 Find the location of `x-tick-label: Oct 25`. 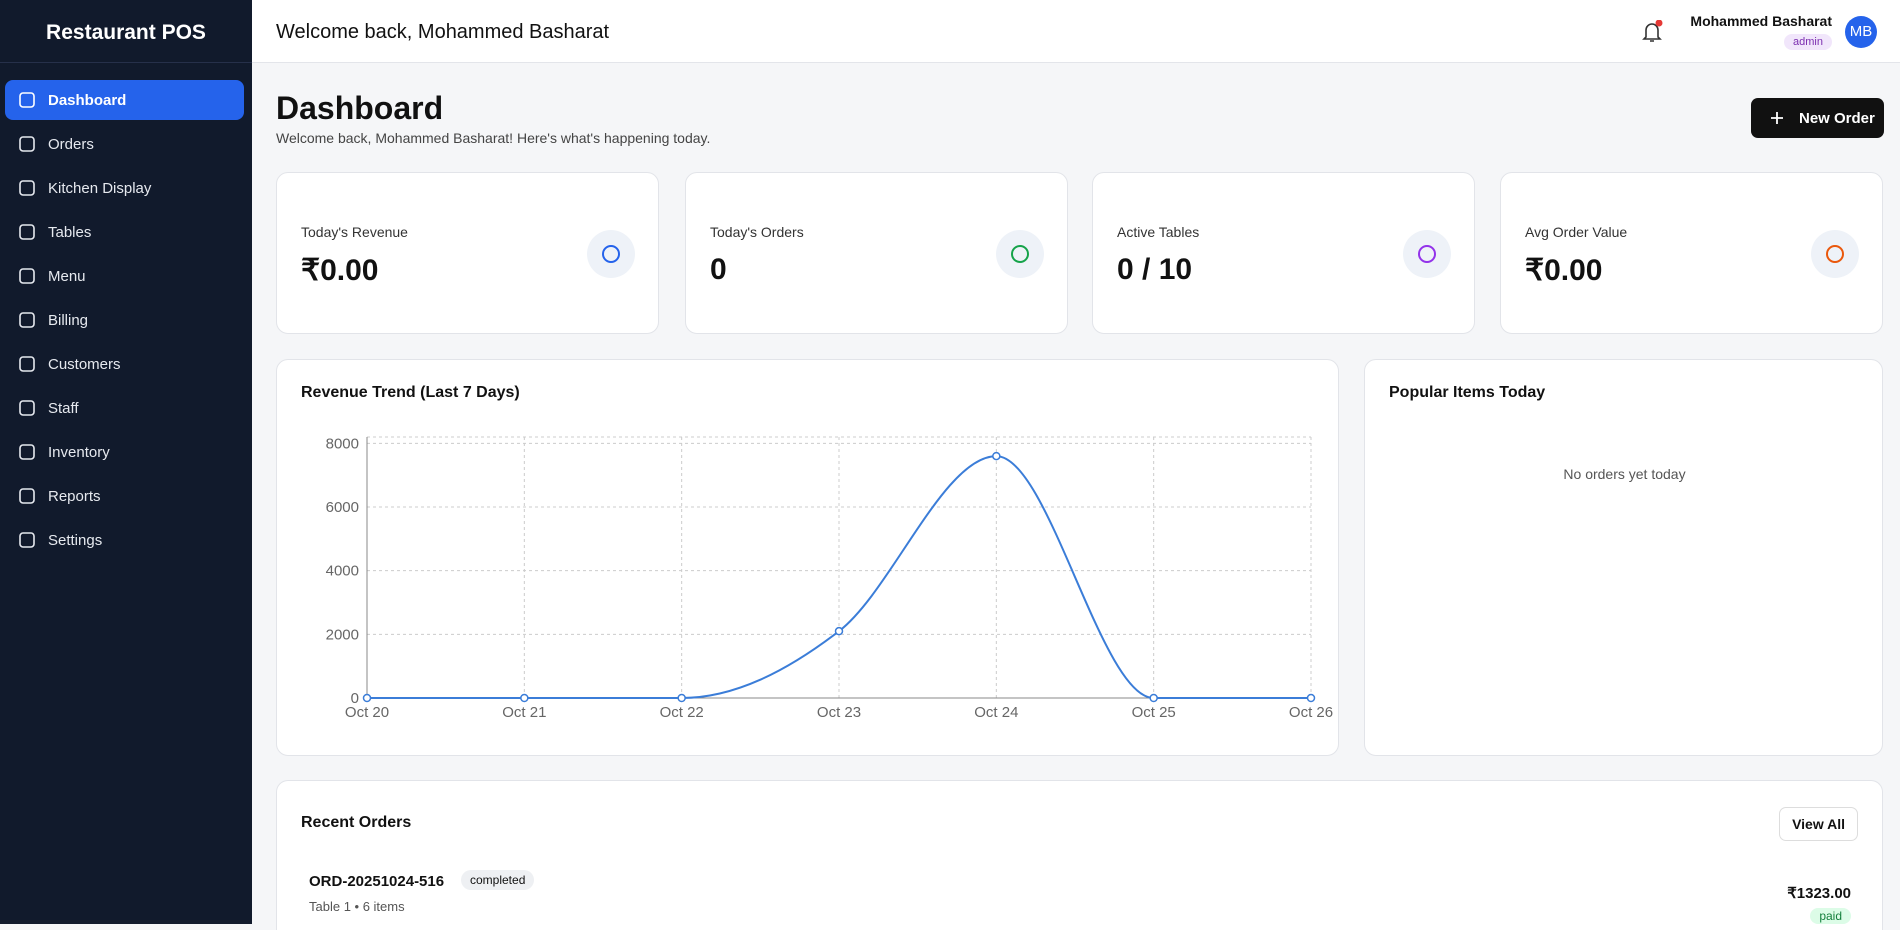

x-tick-label: Oct 25 is located at coordinates (1154, 712).